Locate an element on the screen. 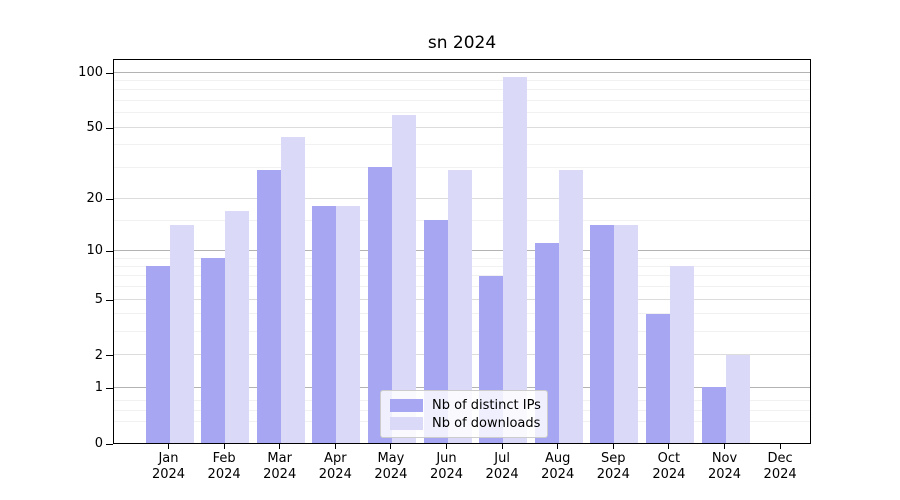 The width and height of the screenshot is (900, 500). x-tick-sep is located at coordinates (613, 446).